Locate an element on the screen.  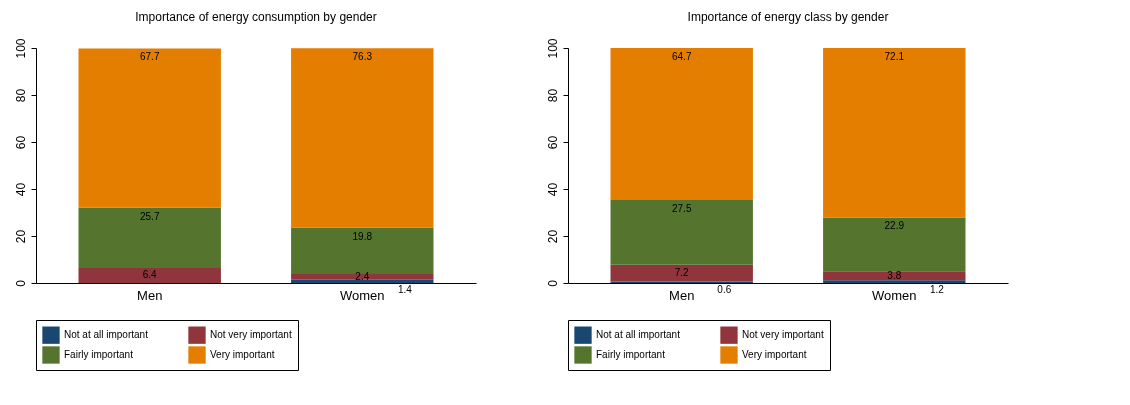
chart-title: Importance of energy consumption by gender is located at coordinates (256, 16).